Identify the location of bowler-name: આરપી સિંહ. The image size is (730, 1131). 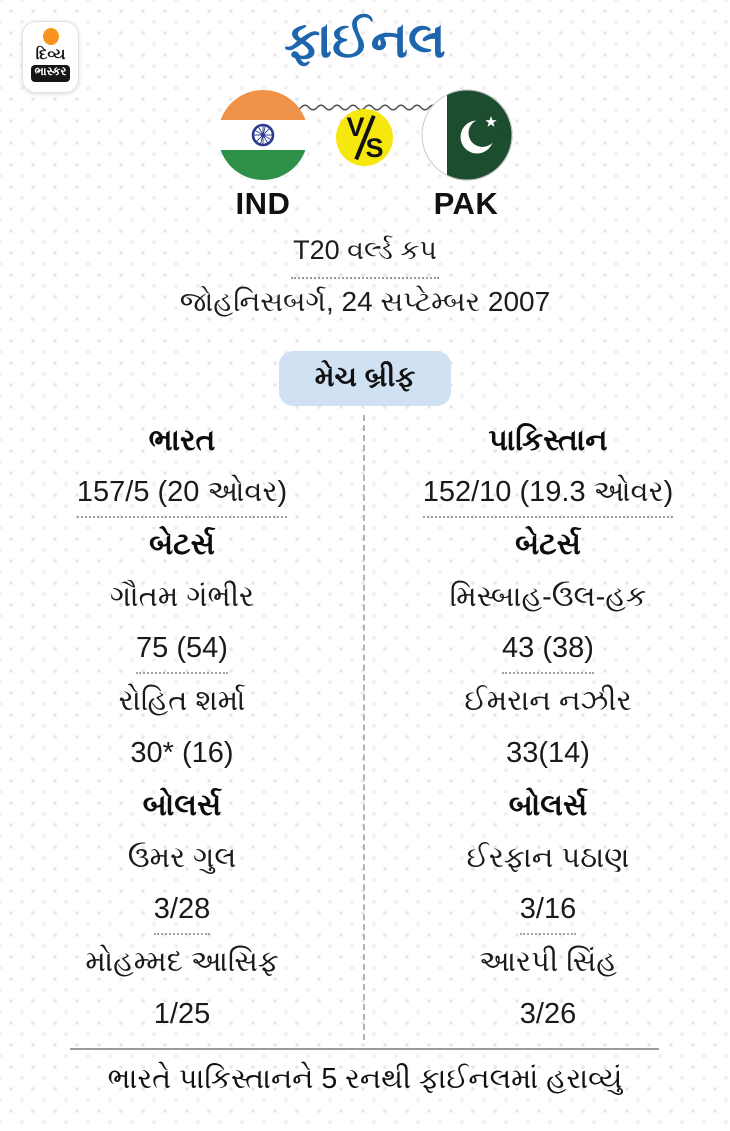
(548, 961).